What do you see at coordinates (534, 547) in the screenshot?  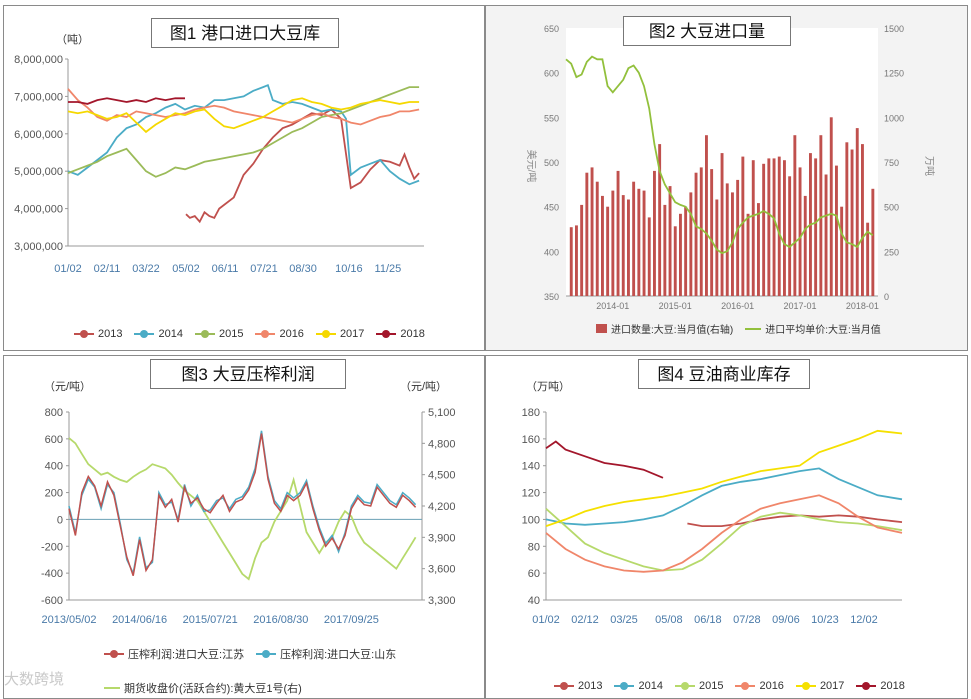 I see `fig4-y-tick-label: 80` at bounding box center [534, 547].